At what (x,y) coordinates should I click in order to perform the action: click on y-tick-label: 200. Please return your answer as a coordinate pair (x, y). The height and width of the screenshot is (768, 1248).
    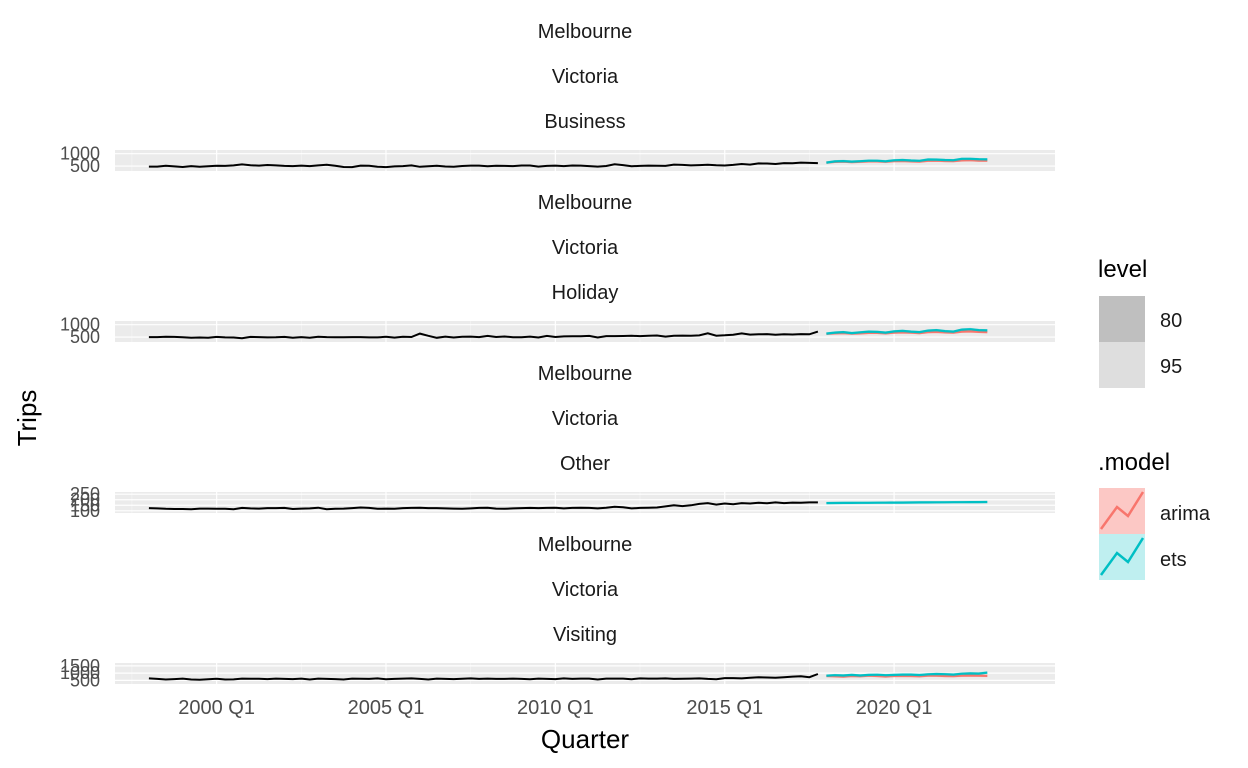
    Looking at the image, I should click on (85, 500).